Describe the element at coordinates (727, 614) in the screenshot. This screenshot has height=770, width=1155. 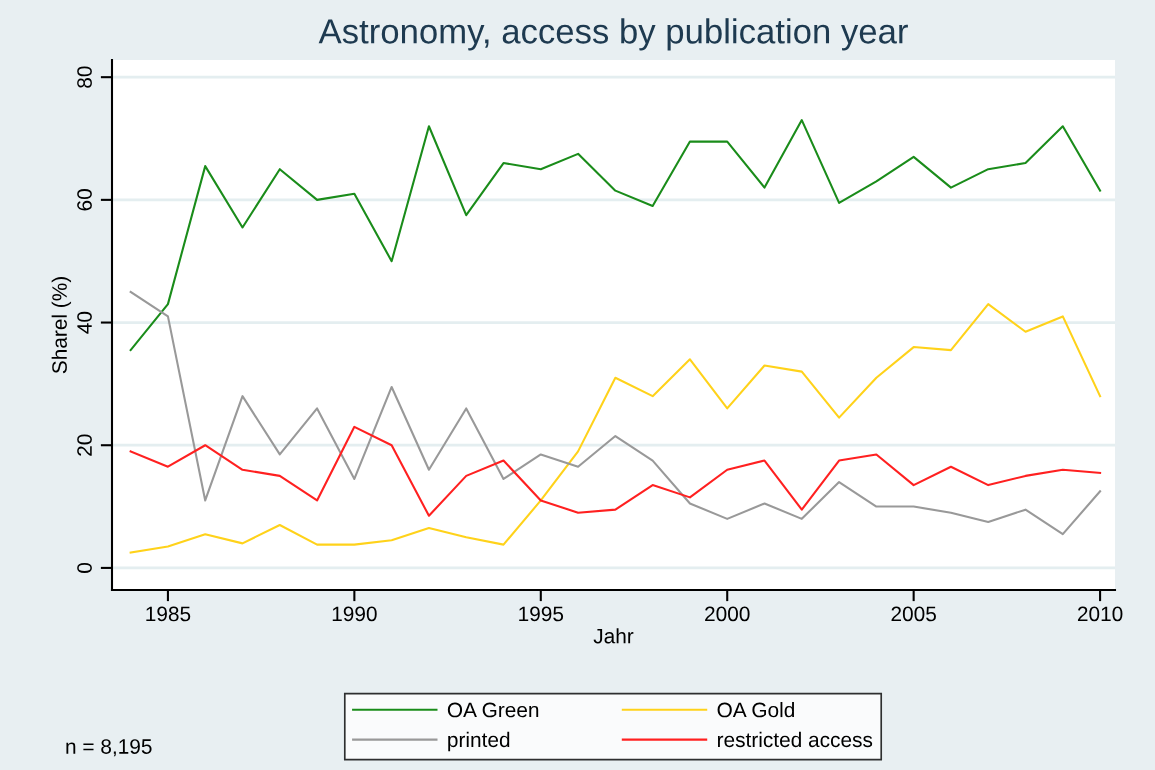
I see `x-tick-label: 2000` at that location.